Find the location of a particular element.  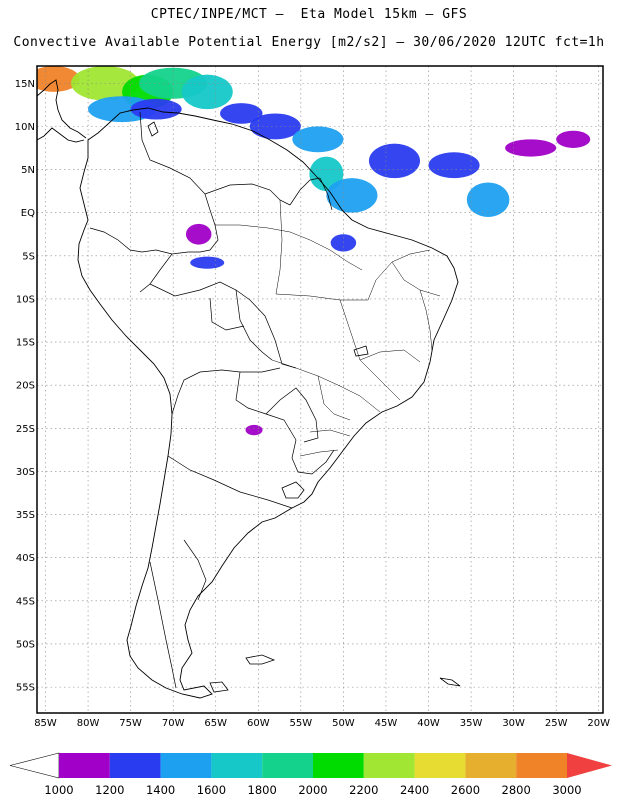

lat-tick-label: 15N is located at coordinates (25, 84).